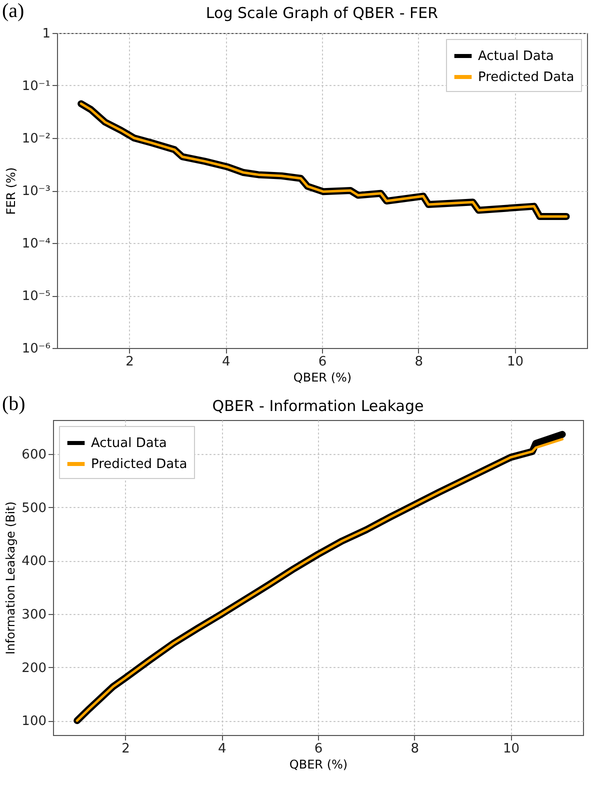 The image size is (605, 787). What do you see at coordinates (34, 668) in the screenshot?
I see `y-tick-label: 200` at bounding box center [34, 668].